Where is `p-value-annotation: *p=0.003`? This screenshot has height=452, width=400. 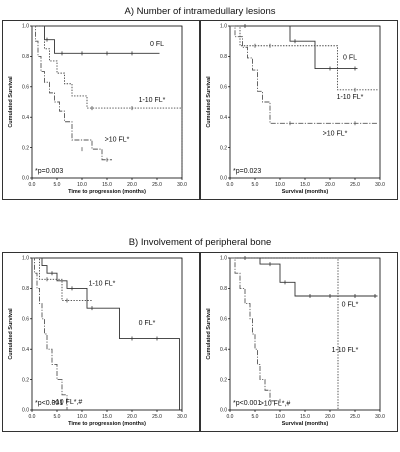 p-value-annotation: *p=0.003 is located at coordinates (49, 171).